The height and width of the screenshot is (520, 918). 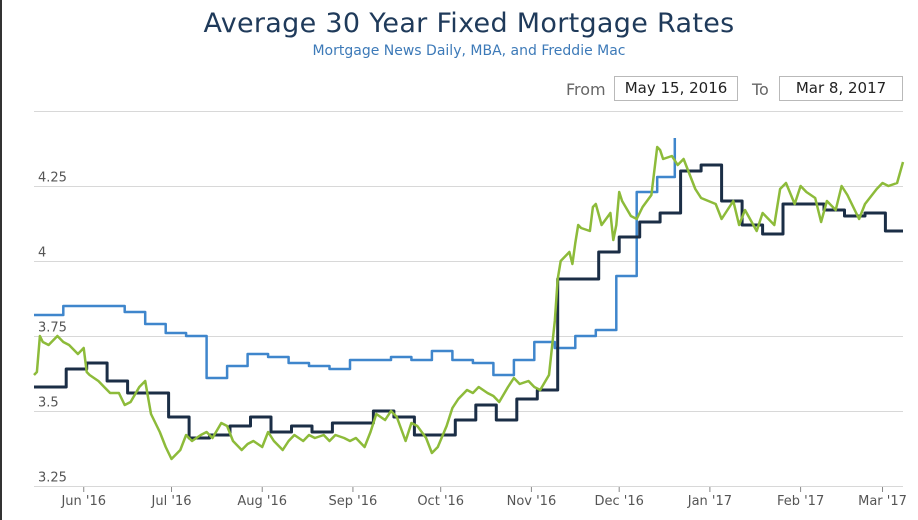 I want to click on x-tick-label: Jun '16, so click(x=83, y=501).